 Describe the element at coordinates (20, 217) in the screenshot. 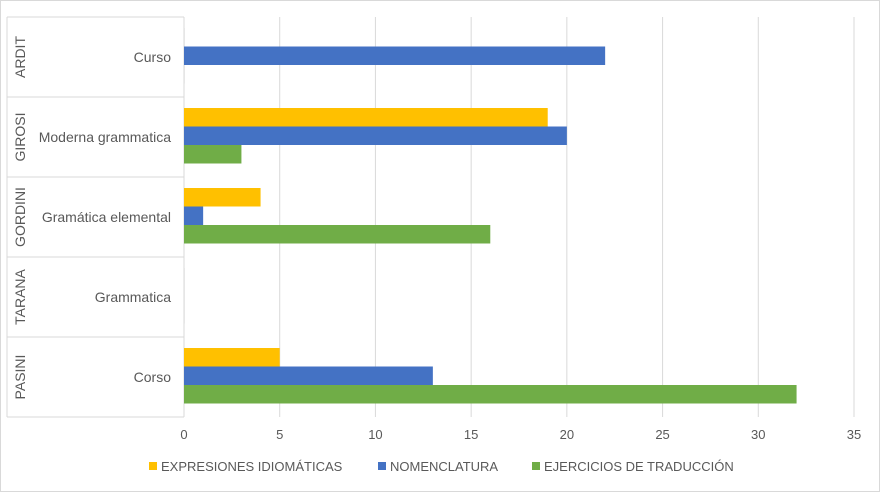

I see `category-author-label: GORDINI` at that location.